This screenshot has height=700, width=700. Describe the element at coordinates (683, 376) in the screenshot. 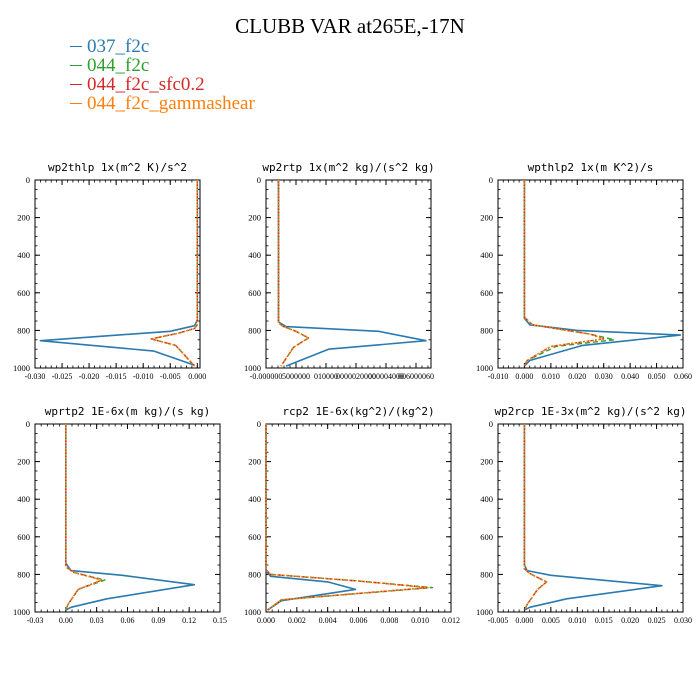

I see `x-tick-label: 0.060` at that location.